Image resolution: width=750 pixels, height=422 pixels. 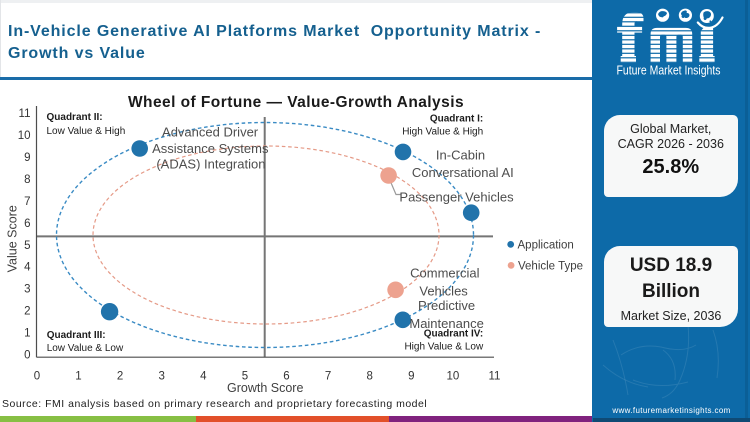 What do you see at coordinates (296, 102) in the screenshot?
I see `svg-text:Wheel of Fortune — Value-Growt: Wheel of Fortune — Value-Growth Analysis` at bounding box center [296, 102].